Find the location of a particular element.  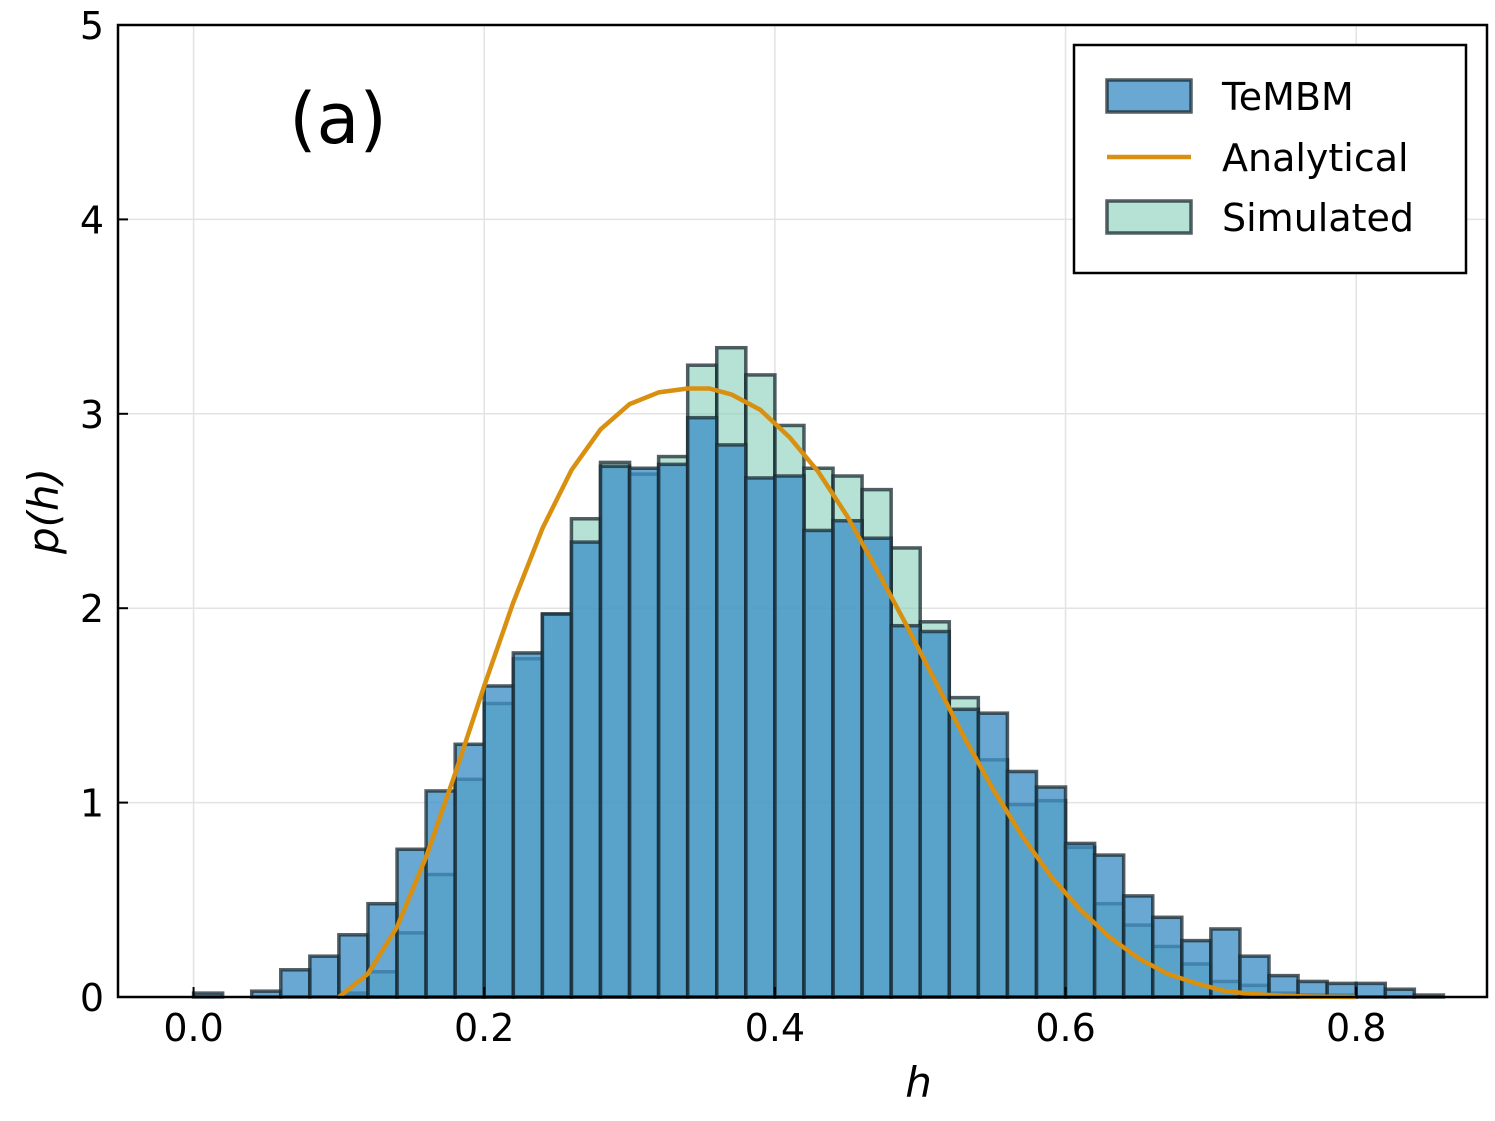

y-tick-label: 5 is located at coordinates (92, 26).